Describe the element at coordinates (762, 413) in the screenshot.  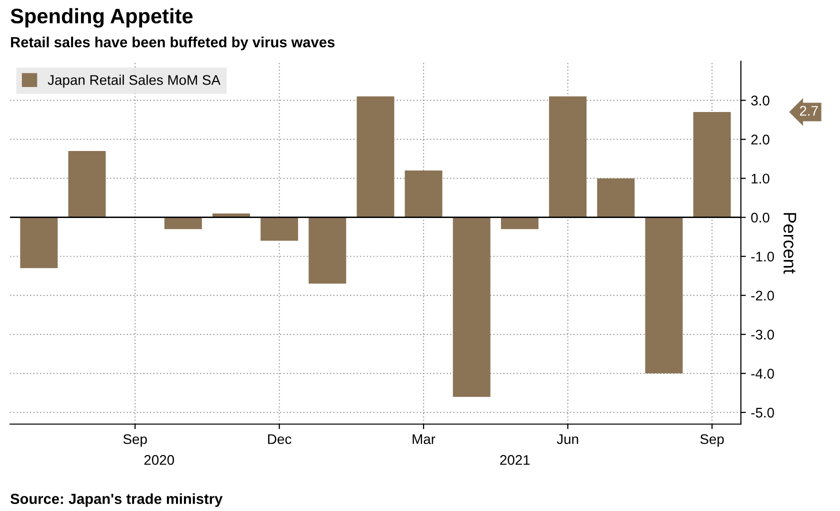
I see `y-tick-label: -5.0` at that location.